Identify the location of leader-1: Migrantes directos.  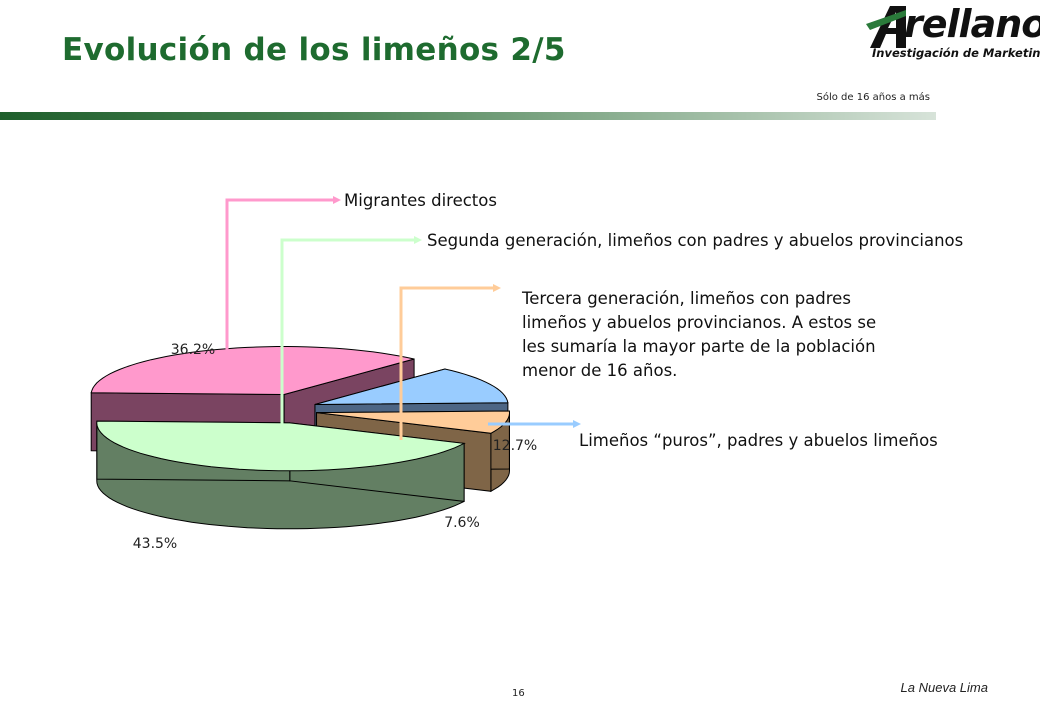
(361, 281).